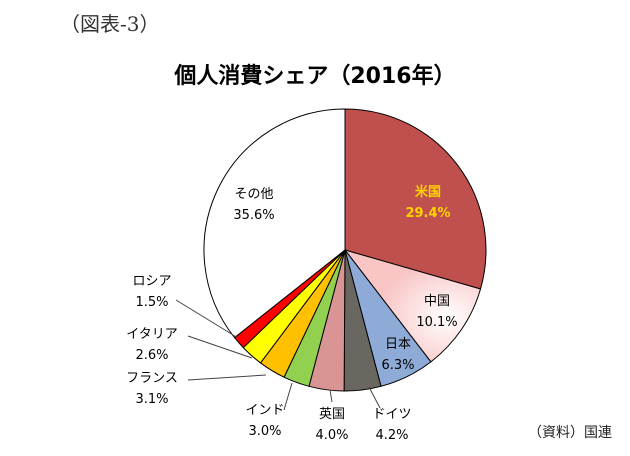 The height and width of the screenshot is (456, 630). I want to click on slice-value-label: 4.2%, so click(391, 435).